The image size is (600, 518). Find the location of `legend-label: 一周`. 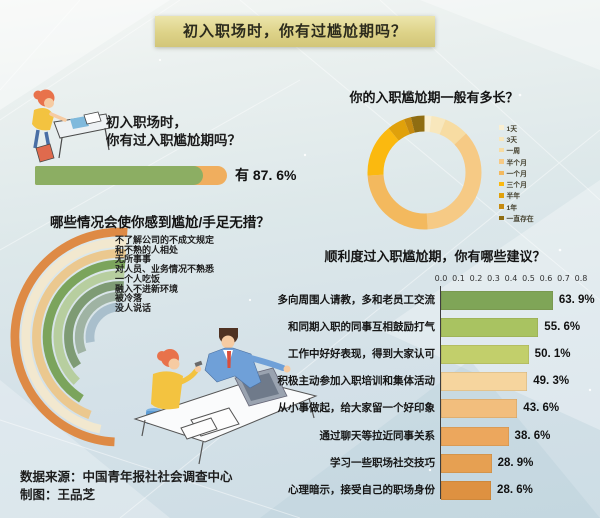

legend-label: 一周 is located at coordinates (513, 152).